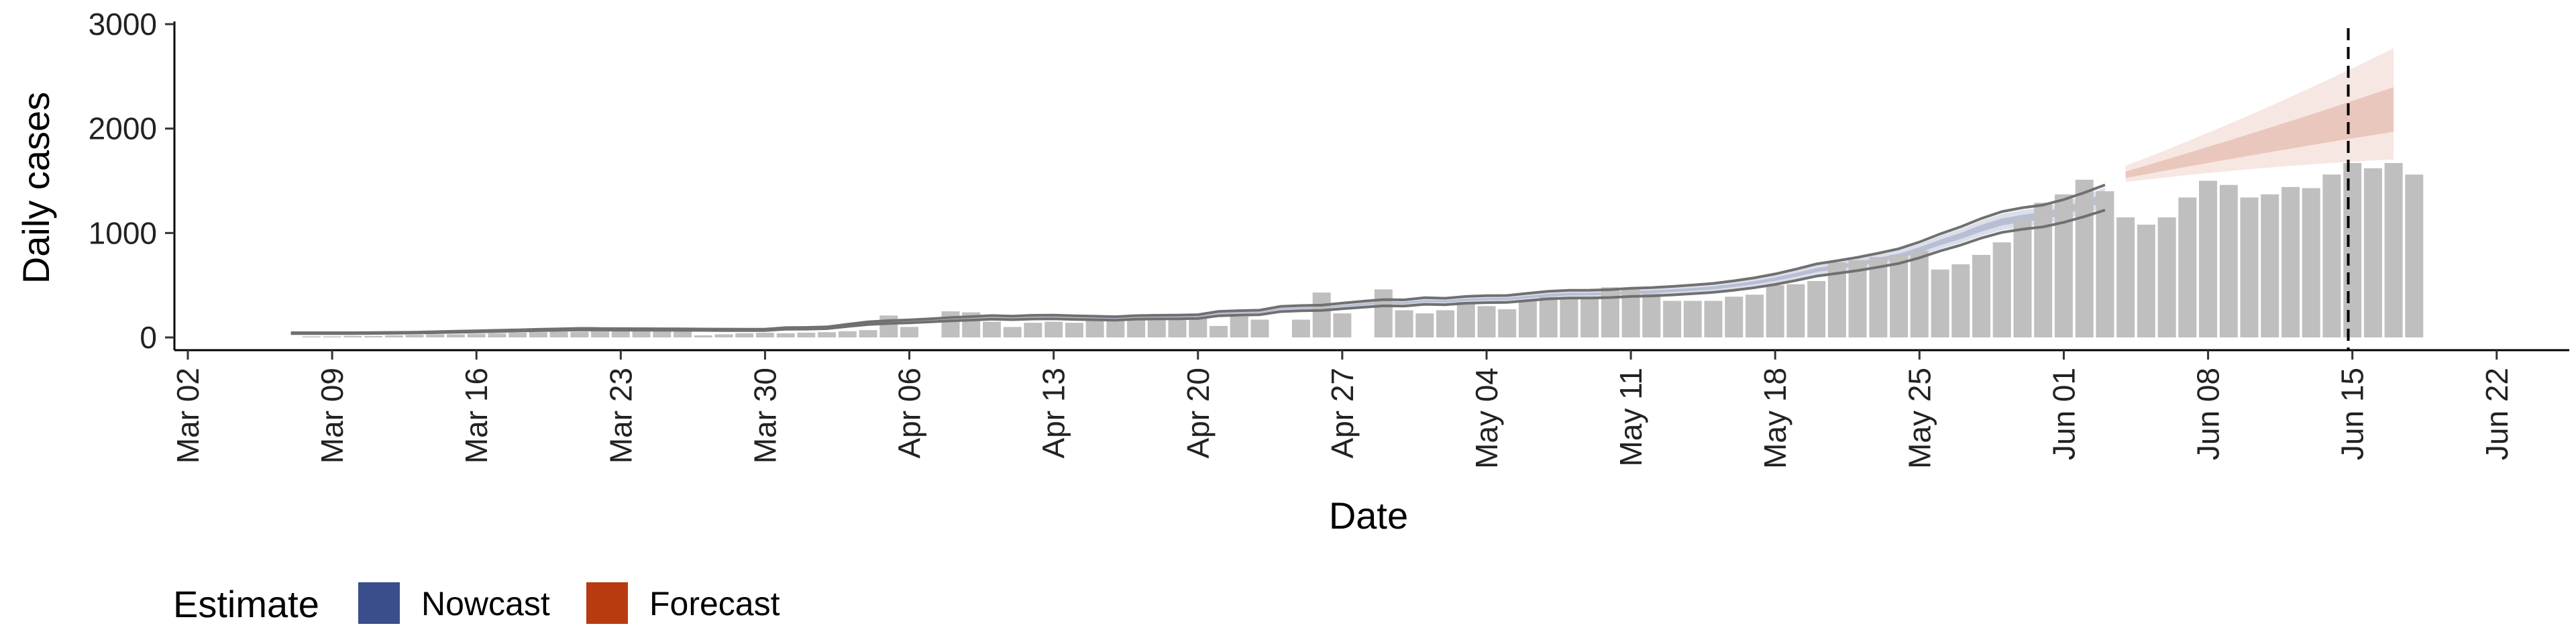 The height and width of the screenshot is (644, 2576). Describe the element at coordinates (2352, 414) in the screenshot. I see `x-tick-label: Jun 15` at that location.